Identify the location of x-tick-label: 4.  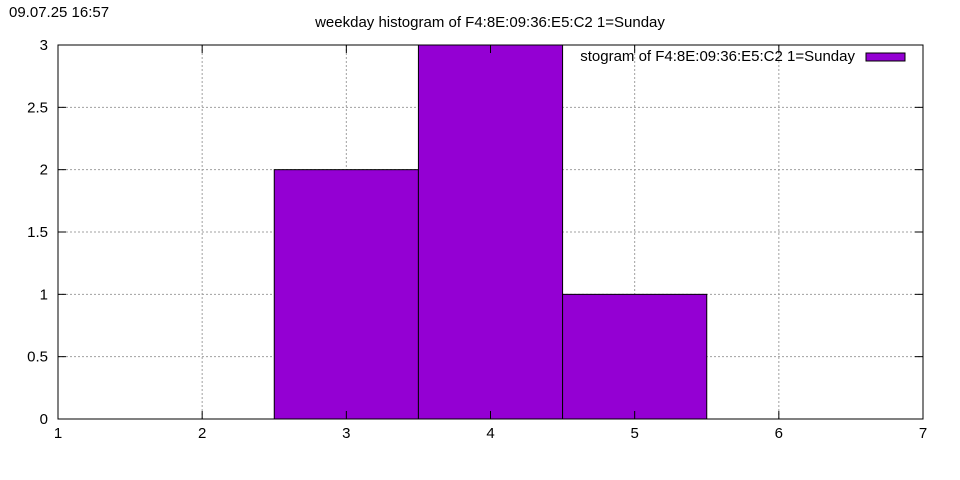
(490, 433).